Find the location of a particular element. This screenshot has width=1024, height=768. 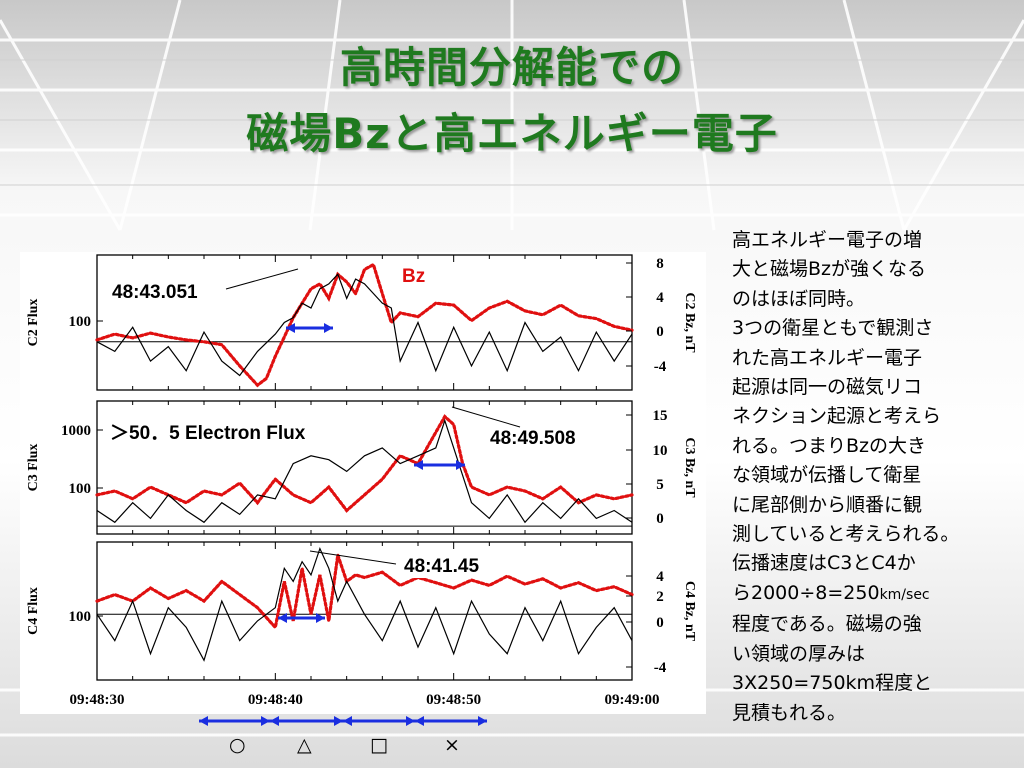

c3-pointer-line is located at coordinates (486, 417).